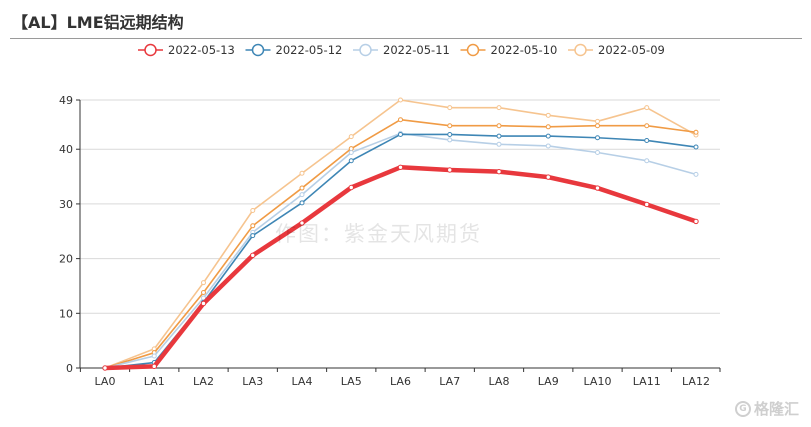 The width and height of the screenshot is (811, 427). Describe the element at coordinates (499, 381) in the screenshot. I see `x-tick-label: LA8` at that location.